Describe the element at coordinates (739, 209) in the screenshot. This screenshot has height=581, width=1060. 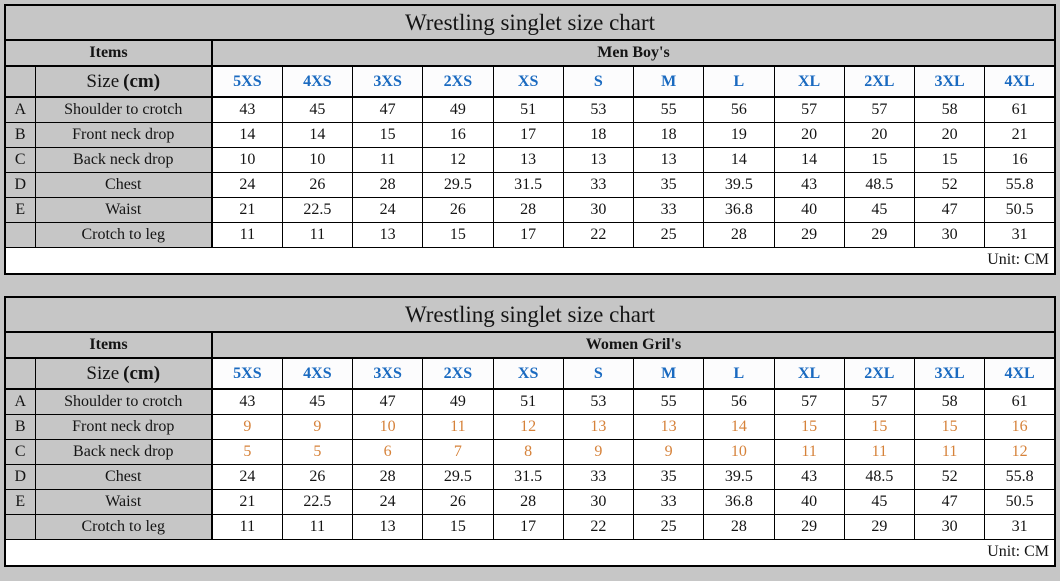
I see `size-value-cell: 36.8` at that location.